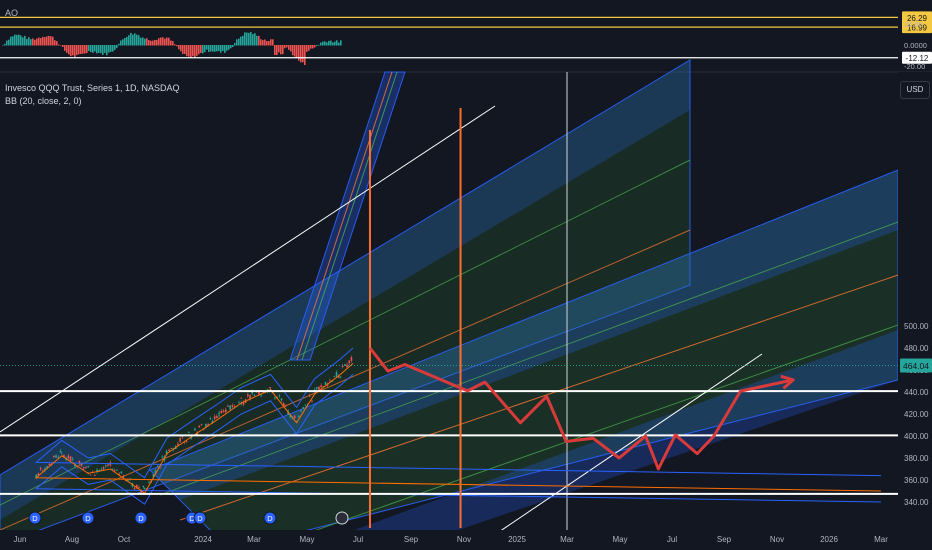  I want to click on instrument-title: Invesco QQQ Trust, Series 1, 1D, NASDAQ, so click(92, 88).